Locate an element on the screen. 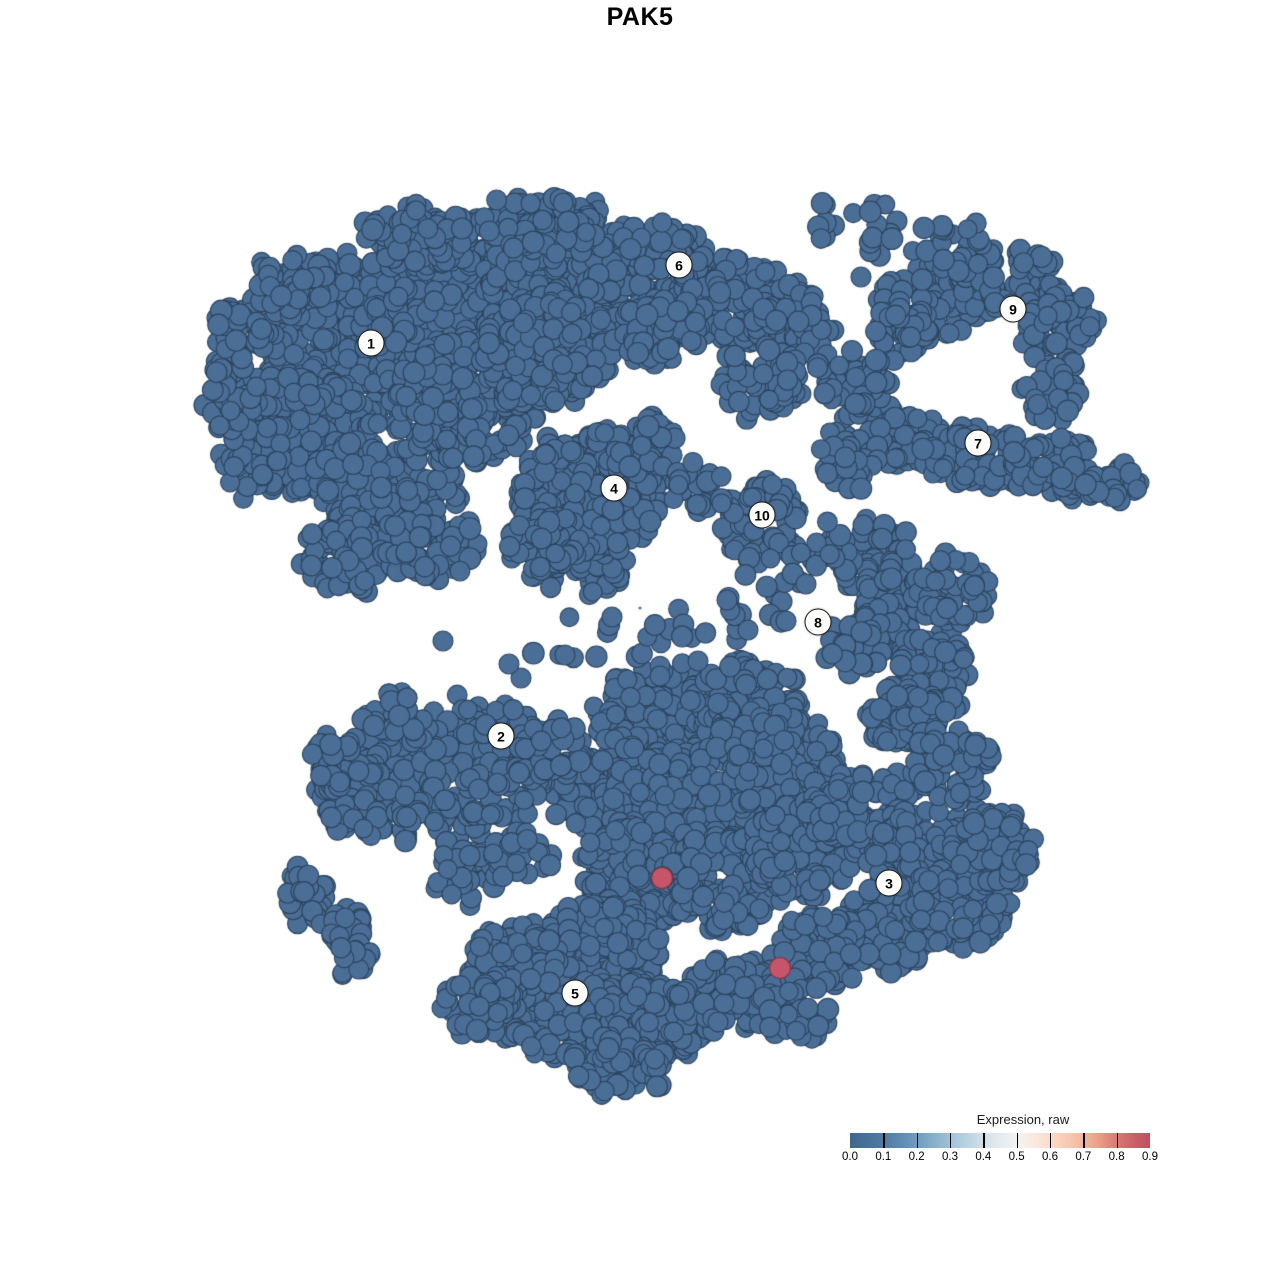  cluster-label-4: 4 is located at coordinates (614, 488).